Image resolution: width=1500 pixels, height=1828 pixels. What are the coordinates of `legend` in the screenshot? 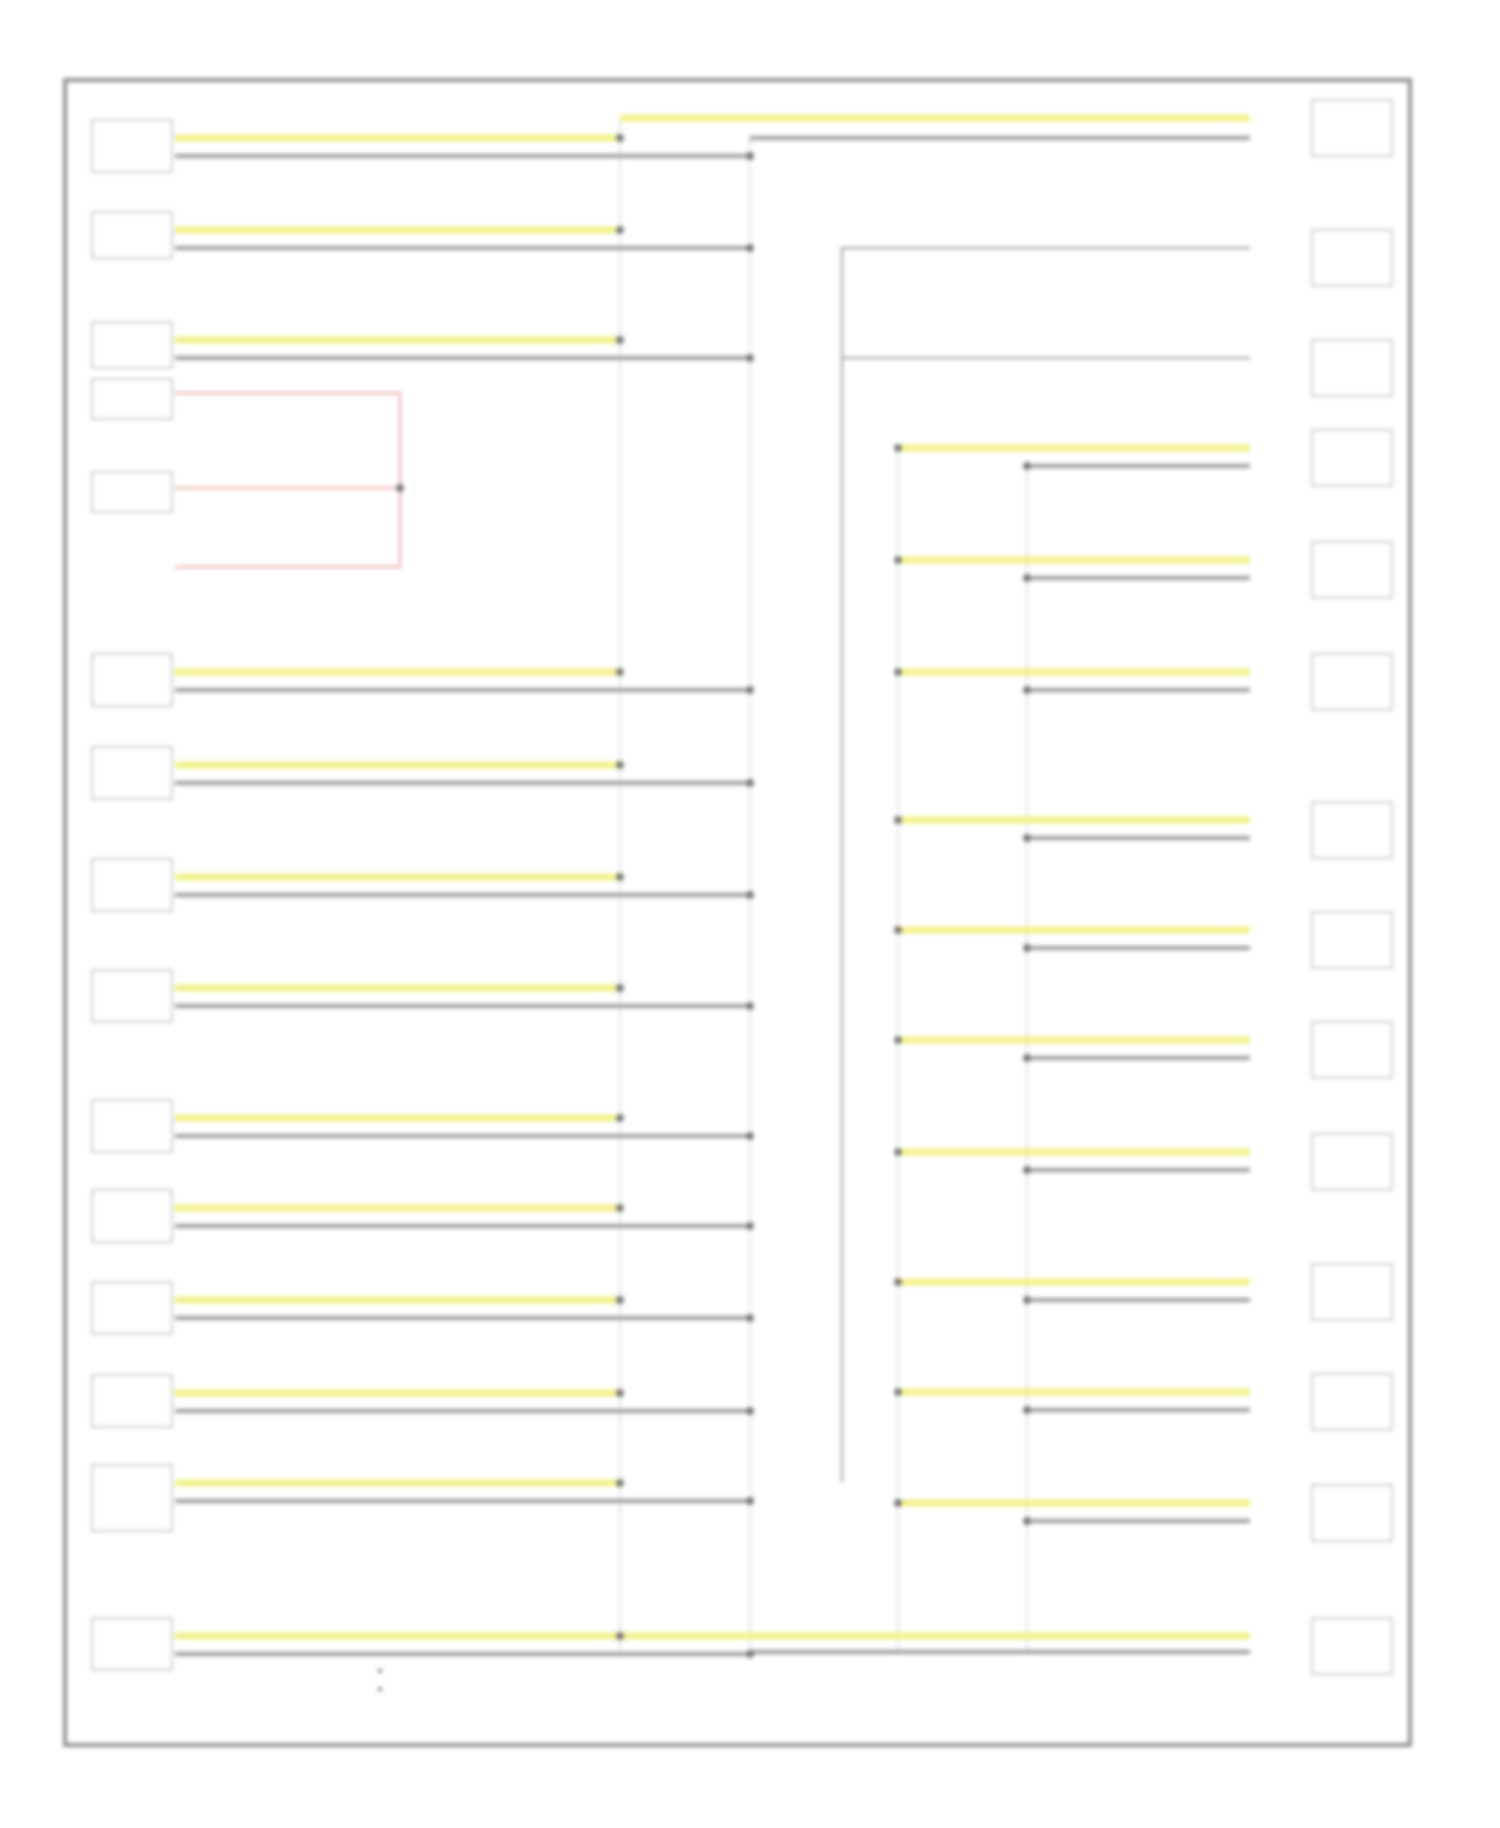 It's located at (380, 1680).